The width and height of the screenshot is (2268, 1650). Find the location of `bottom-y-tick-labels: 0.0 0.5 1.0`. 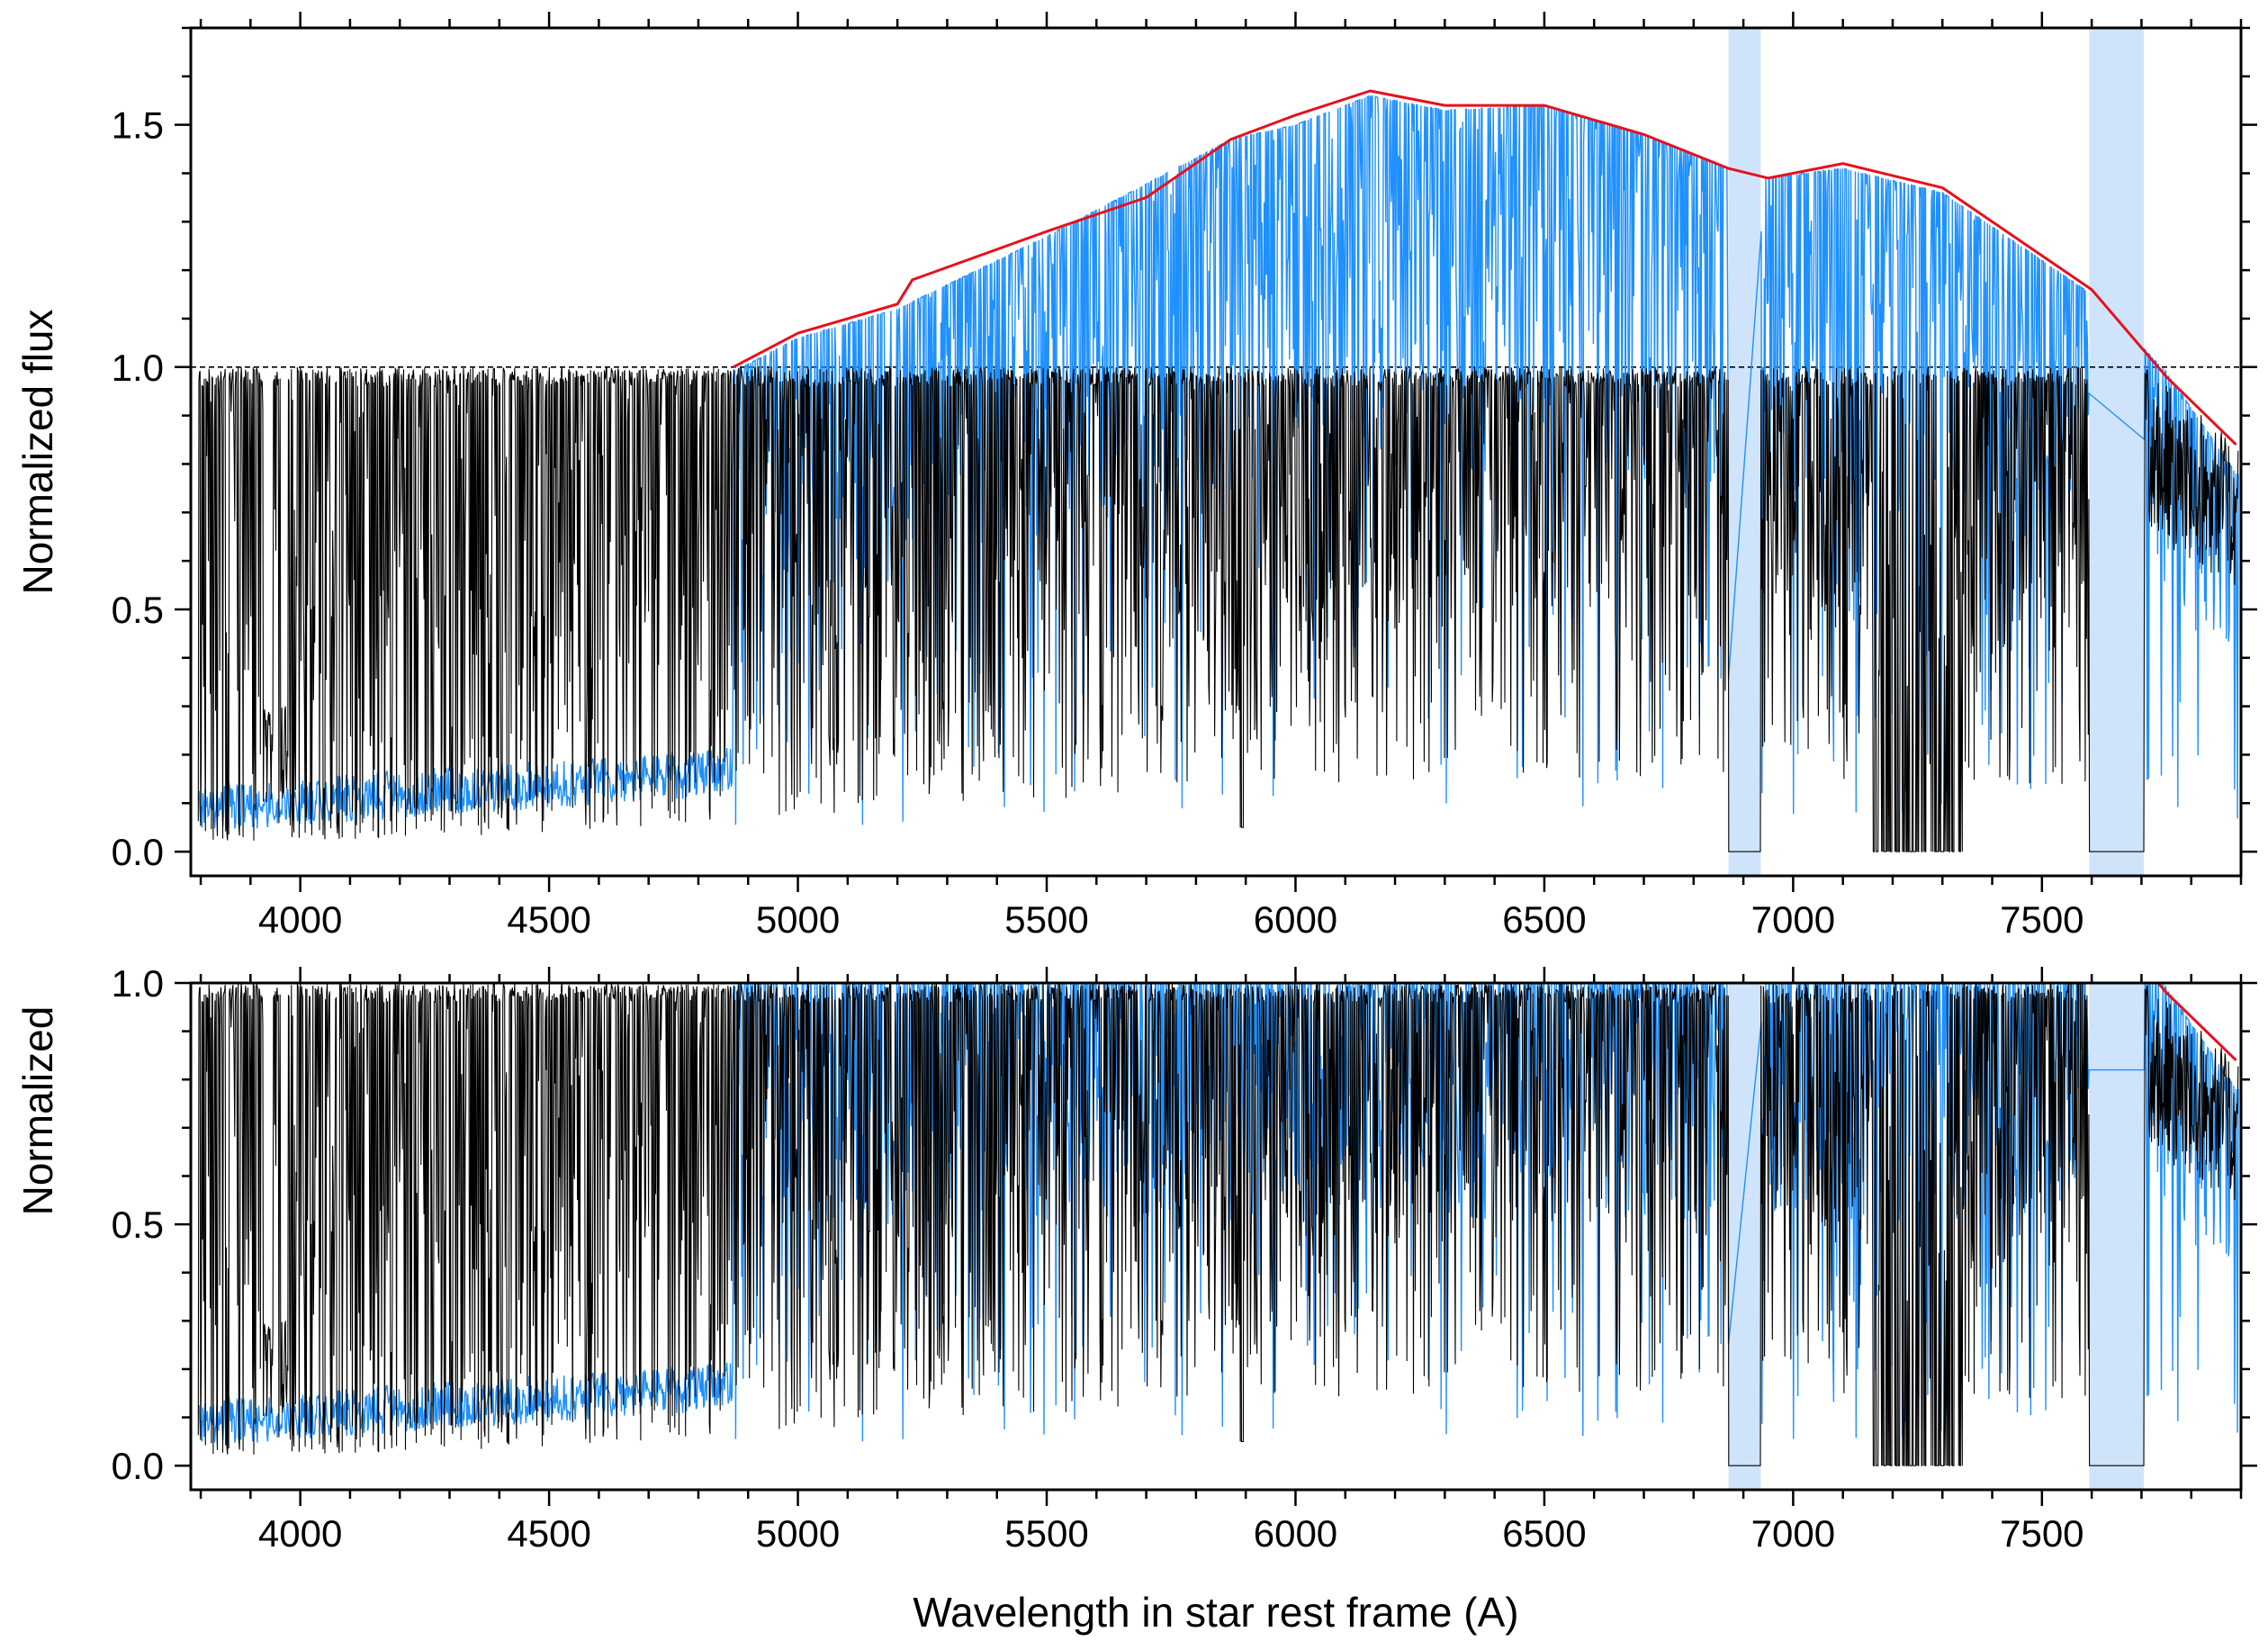

bottom-y-tick-labels: 0.0 0.5 1.0 is located at coordinates (138, 1224).